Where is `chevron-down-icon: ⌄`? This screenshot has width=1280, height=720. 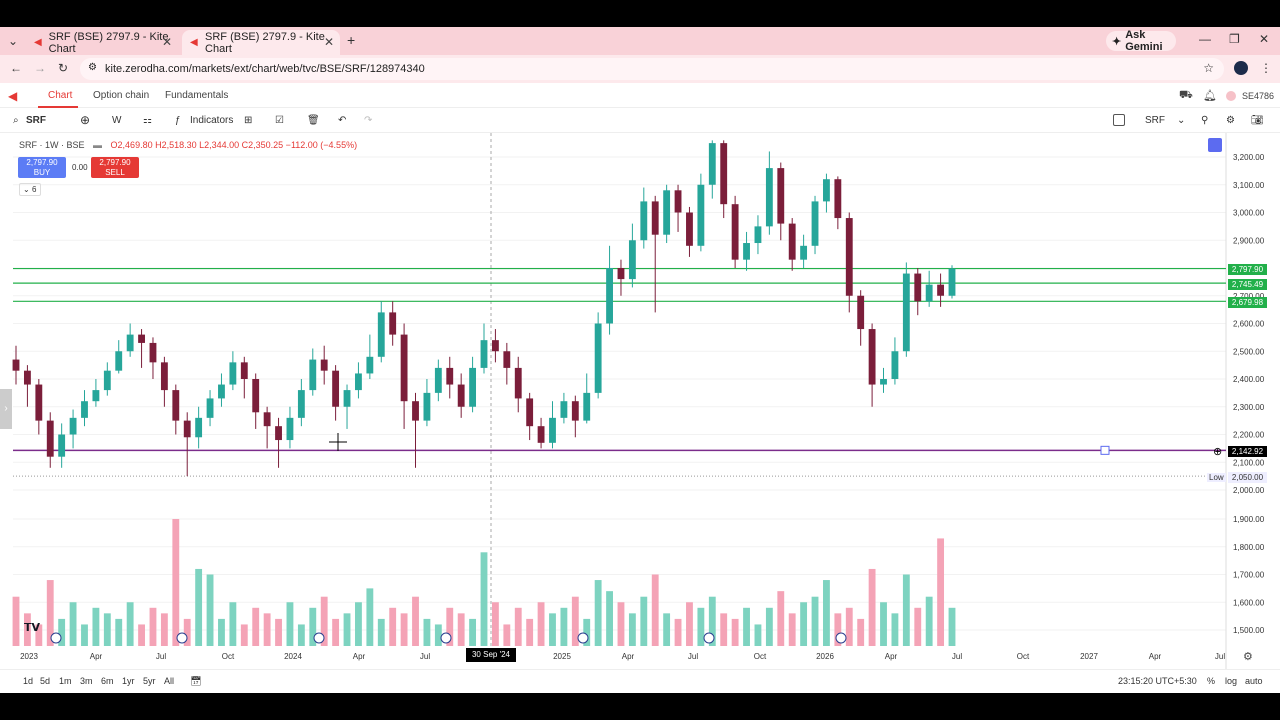
chevron-down-icon: ⌄ is located at coordinates (1181, 120).